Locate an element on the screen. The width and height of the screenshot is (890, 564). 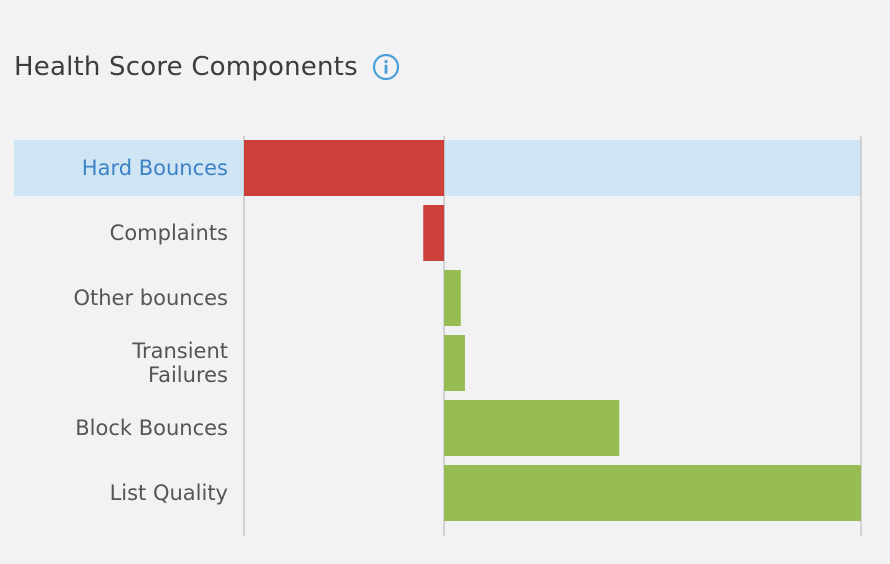
bar-list-quality is located at coordinates (652, 493).